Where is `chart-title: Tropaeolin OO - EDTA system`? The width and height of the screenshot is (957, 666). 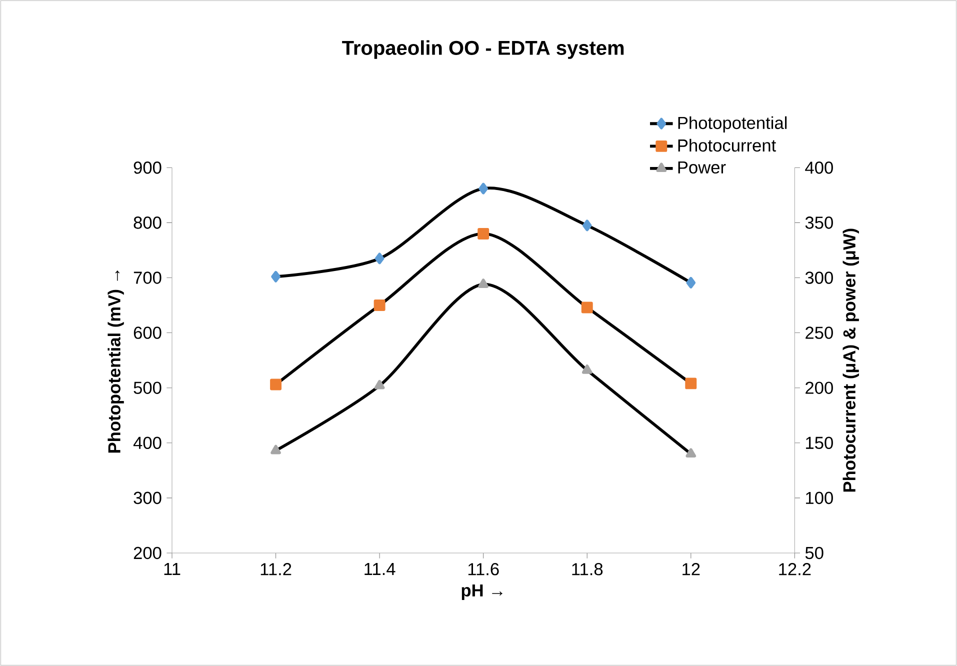 chart-title: Tropaeolin OO - EDTA system is located at coordinates (483, 49).